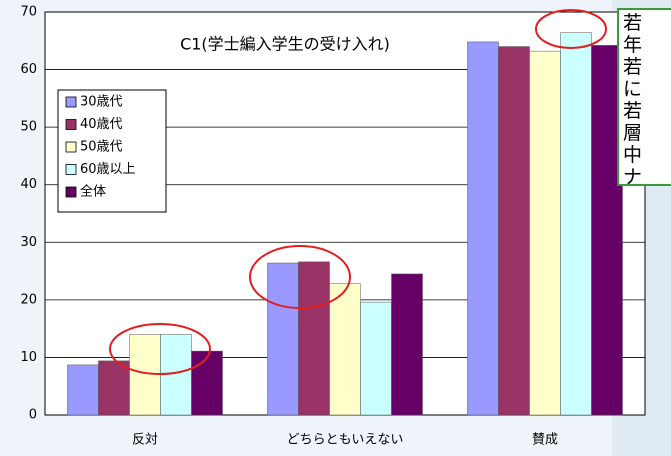 The image size is (671, 456). Describe the element at coordinates (33, 415) in the screenshot. I see `y-tick-label: 0` at that location.